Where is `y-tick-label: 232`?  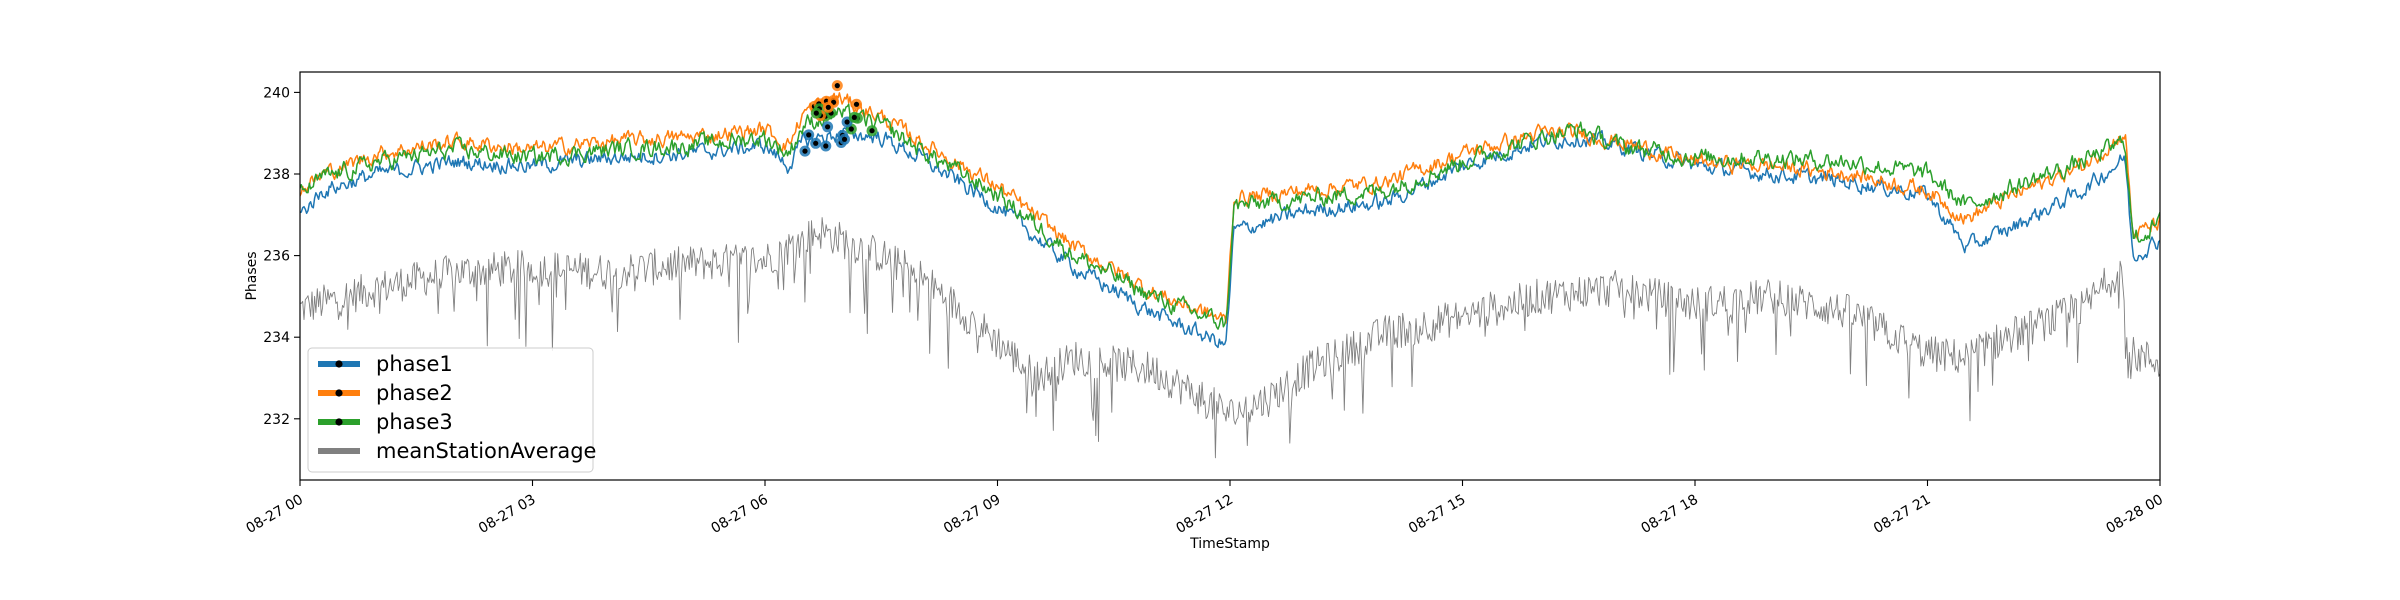
y-tick-label: 232 is located at coordinates (276, 420).